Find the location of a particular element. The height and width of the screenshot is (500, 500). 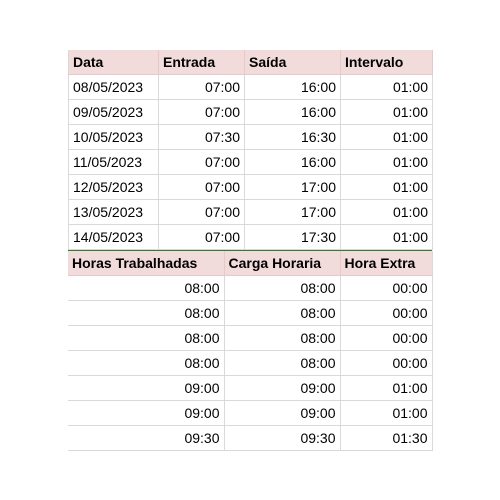

table-row: 12/05/2023 07:00 17:00 01:00 is located at coordinates (250, 187).